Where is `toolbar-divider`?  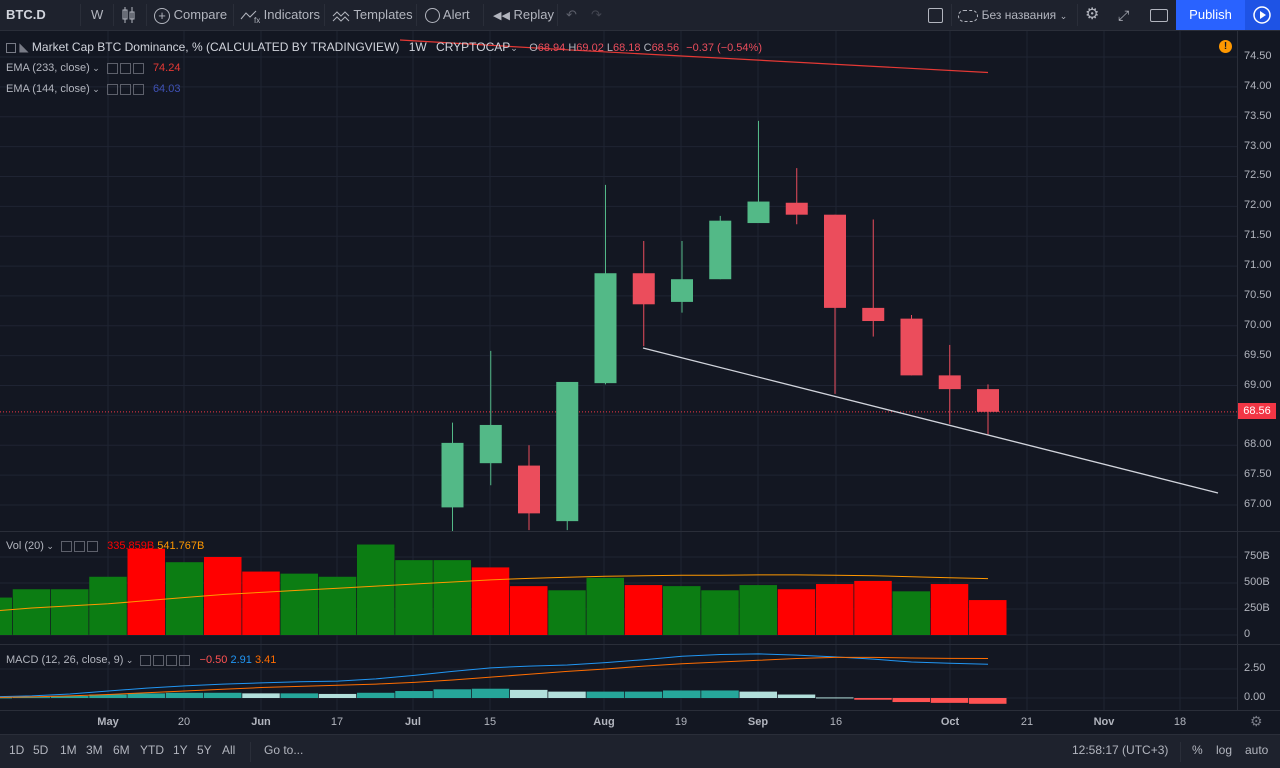 toolbar-divider is located at coordinates (557, 15).